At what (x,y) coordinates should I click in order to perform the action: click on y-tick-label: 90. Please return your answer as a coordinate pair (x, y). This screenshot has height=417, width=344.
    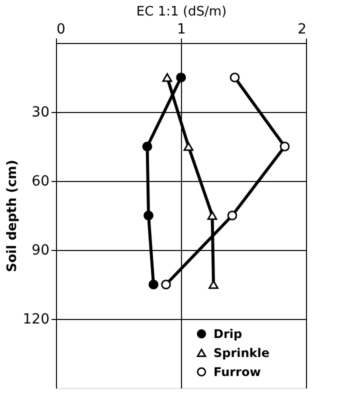
    Looking at the image, I should click on (41, 250).